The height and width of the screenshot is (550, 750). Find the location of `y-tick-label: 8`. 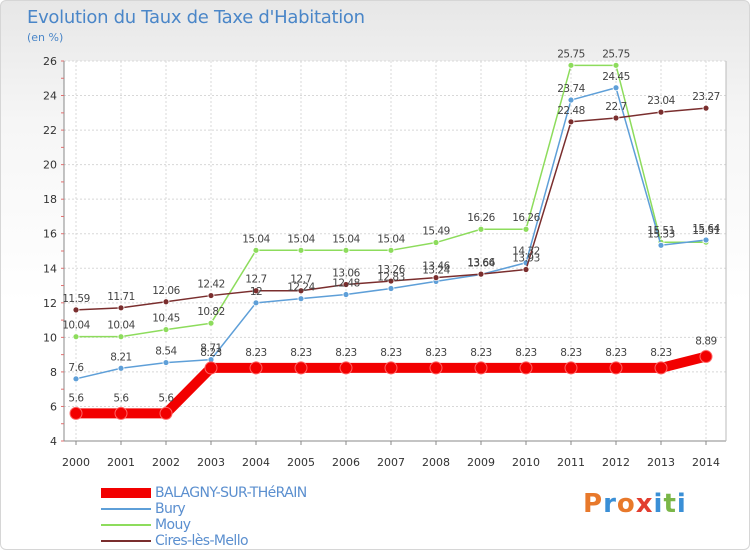

y-tick-label: 8 is located at coordinates (53, 372).